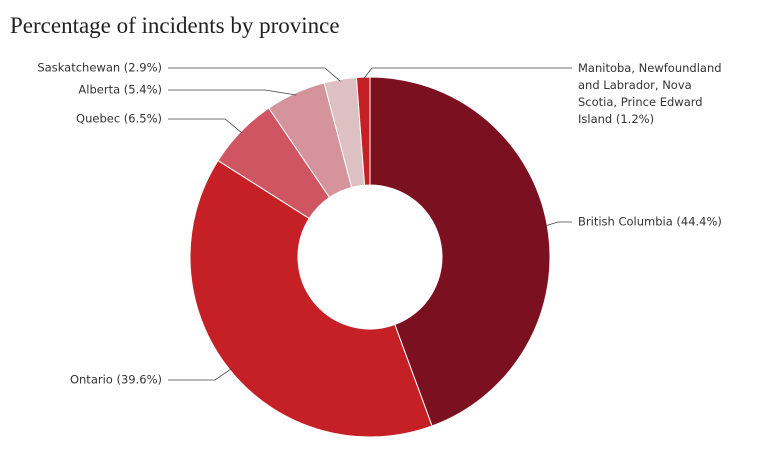 The width and height of the screenshot is (761, 451). Describe the element at coordinates (116, 380) in the screenshot. I see `slice-label: Ontario (39.6%)` at that location.